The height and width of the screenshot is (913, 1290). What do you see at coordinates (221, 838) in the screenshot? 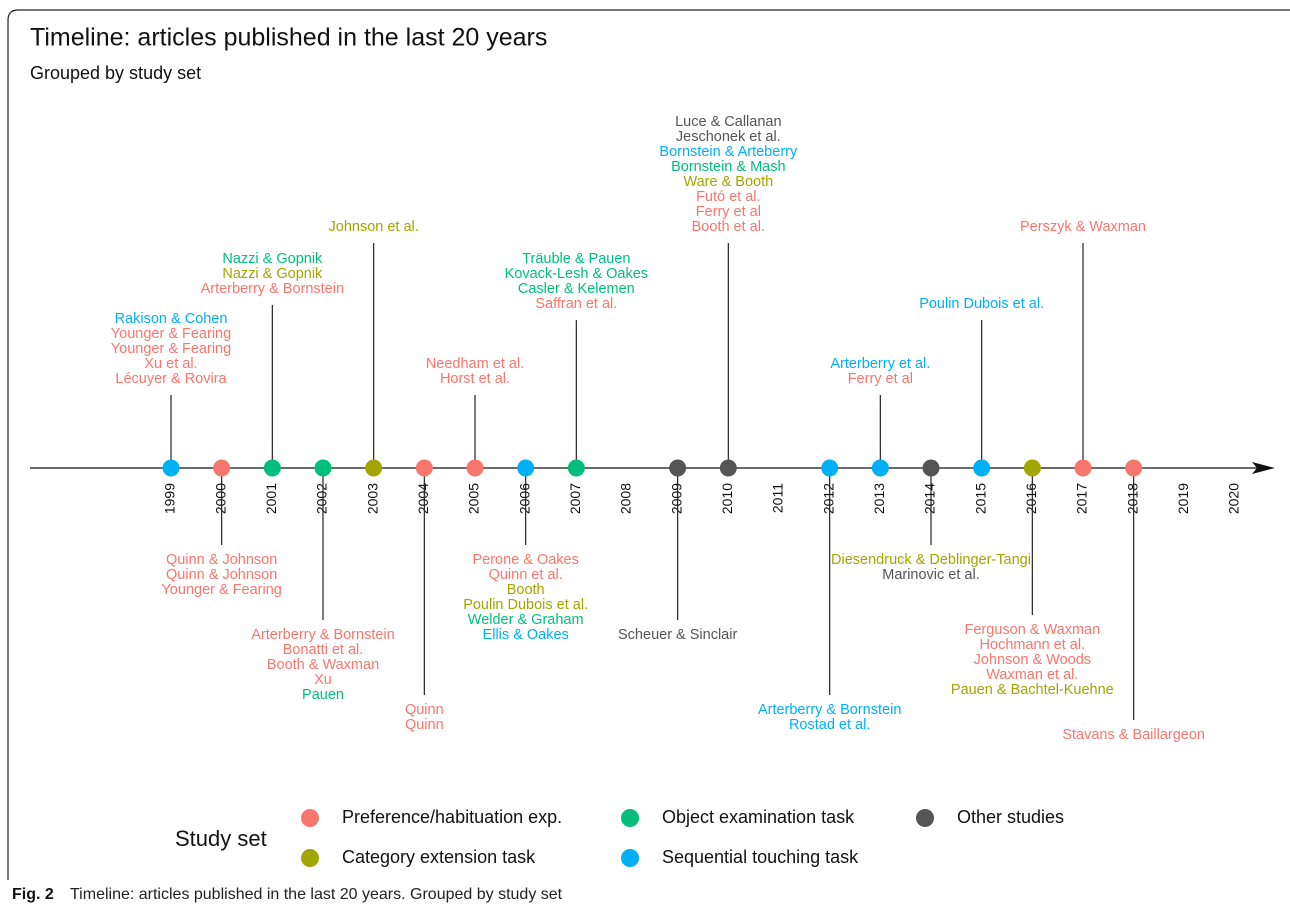
I see `legend-title: Study set` at bounding box center [221, 838].